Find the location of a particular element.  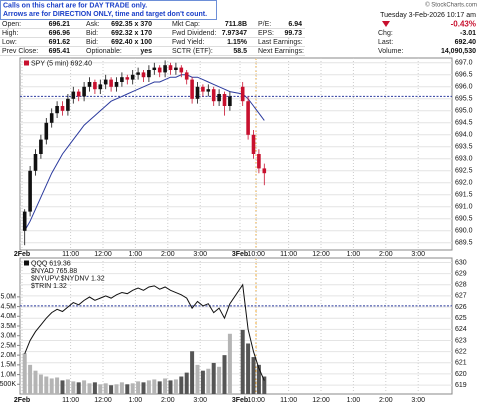

y2-tick-label: 2.0M is located at coordinates (8, 355).